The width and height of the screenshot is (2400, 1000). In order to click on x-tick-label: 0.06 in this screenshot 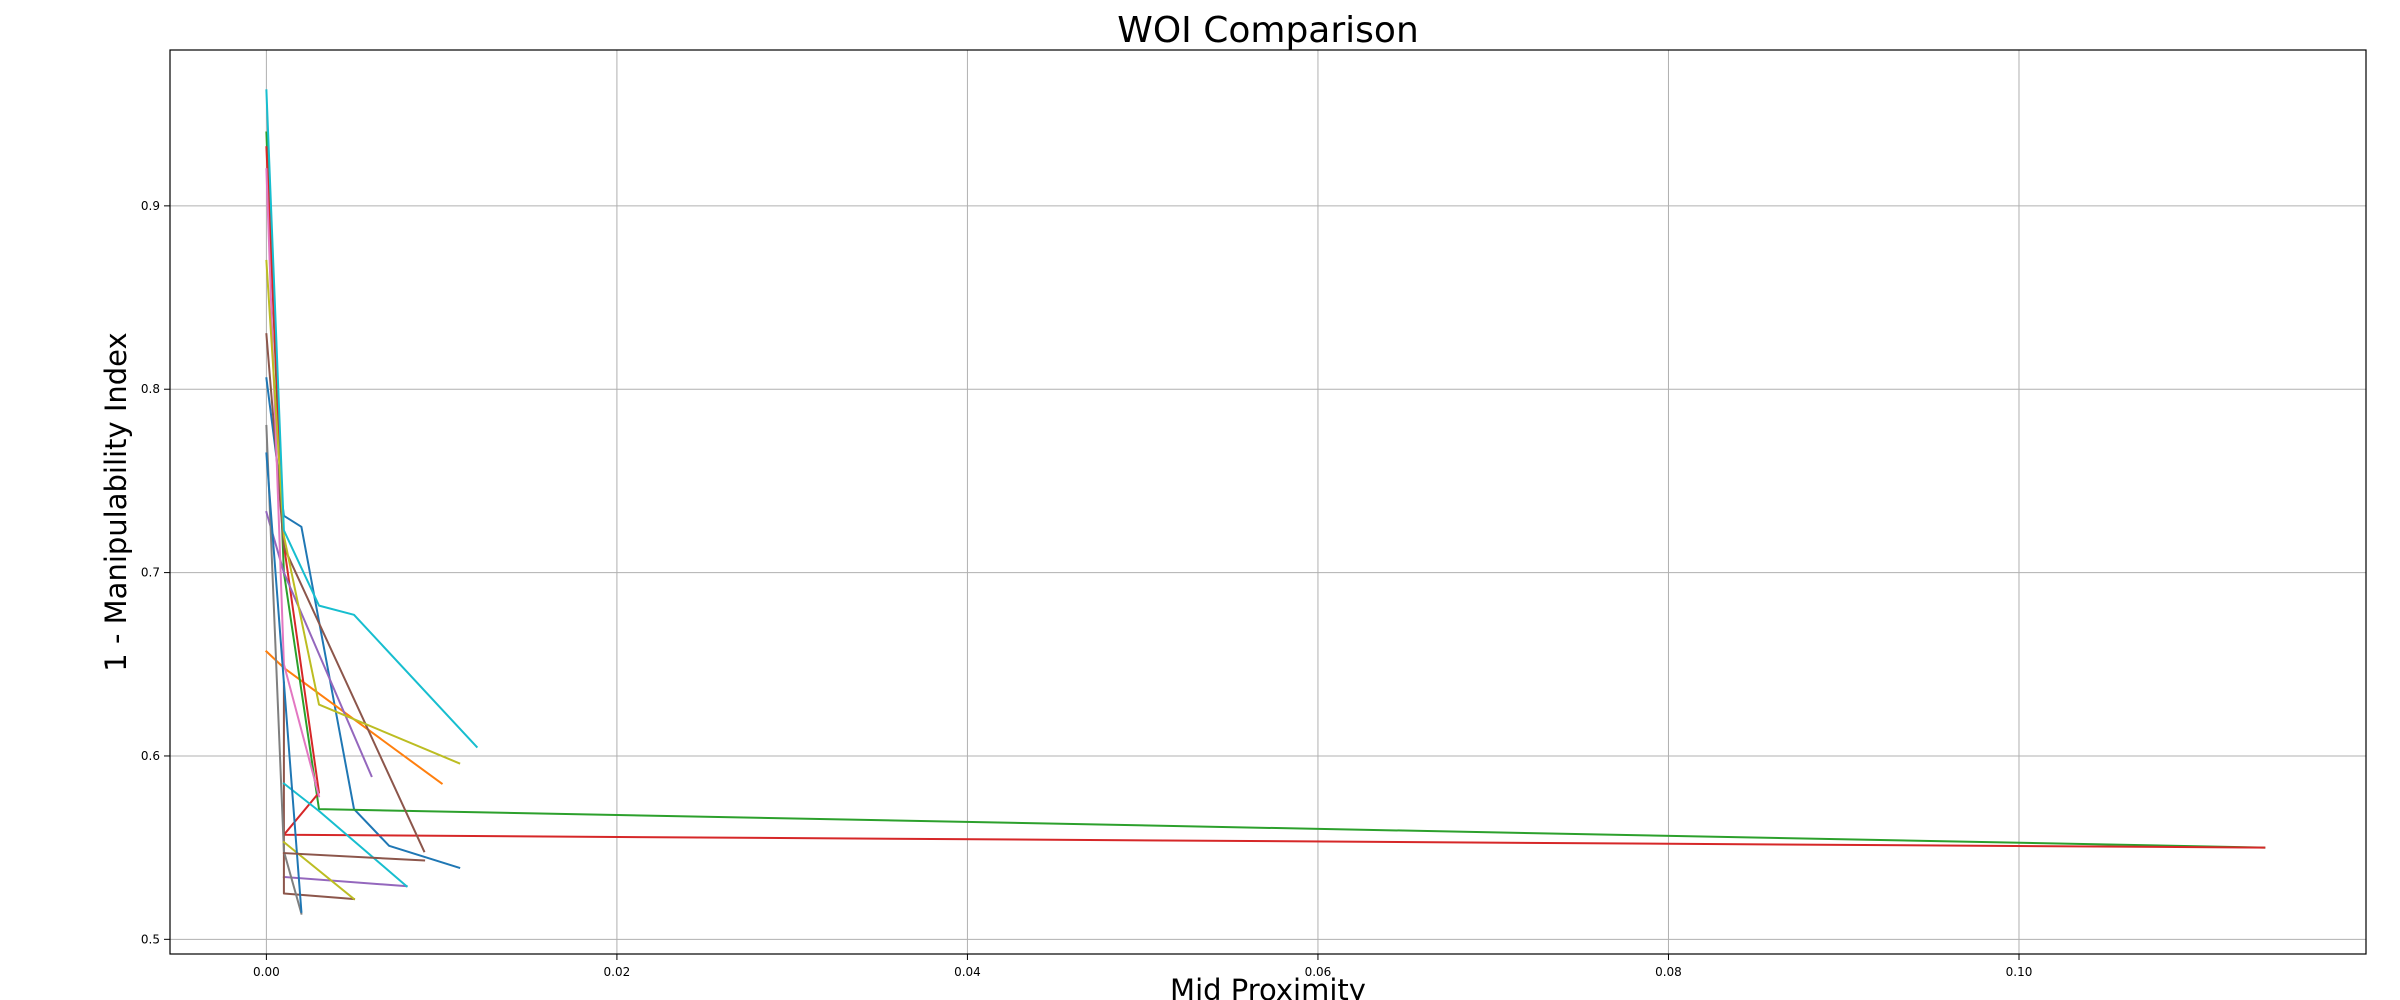, I will do `click(1318, 972)`.